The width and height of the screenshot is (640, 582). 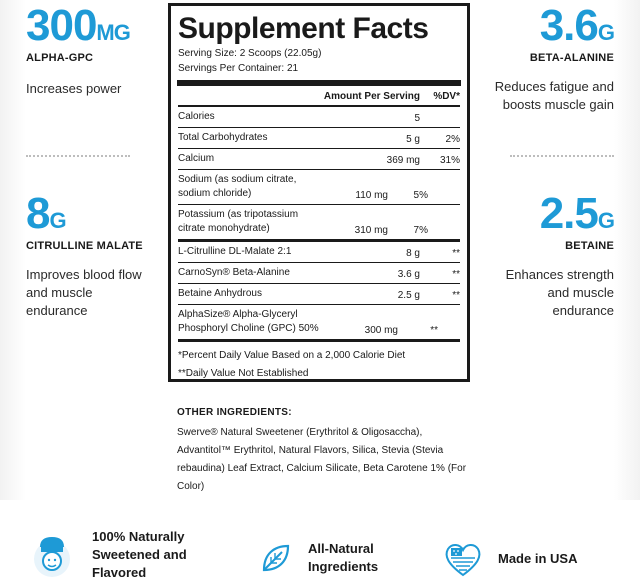 What do you see at coordinates (538, 558) in the screenshot?
I see `badge-label: Made in USA` at bounding box center [538, 558].